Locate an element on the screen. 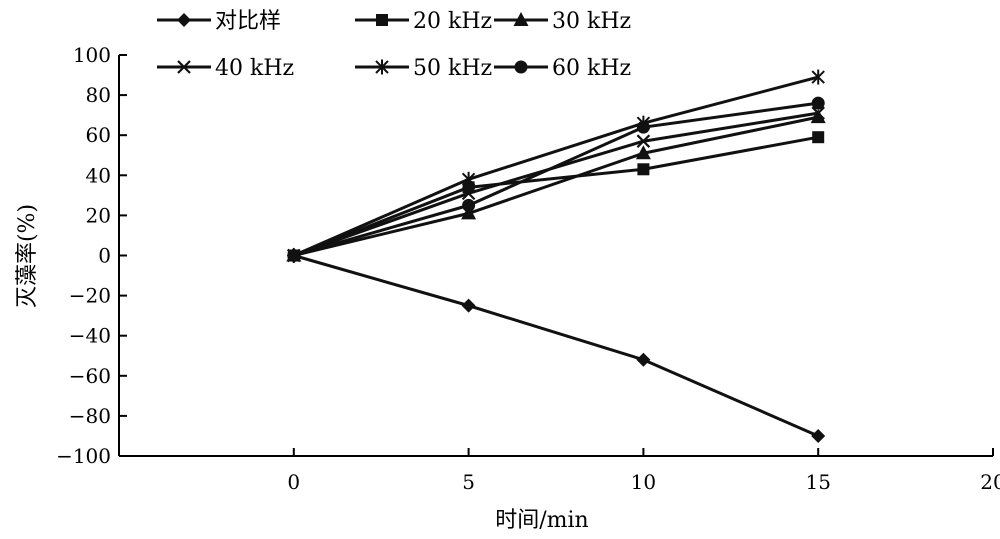  legend-item-series: 对比样 is located at coordinates (219, 21).